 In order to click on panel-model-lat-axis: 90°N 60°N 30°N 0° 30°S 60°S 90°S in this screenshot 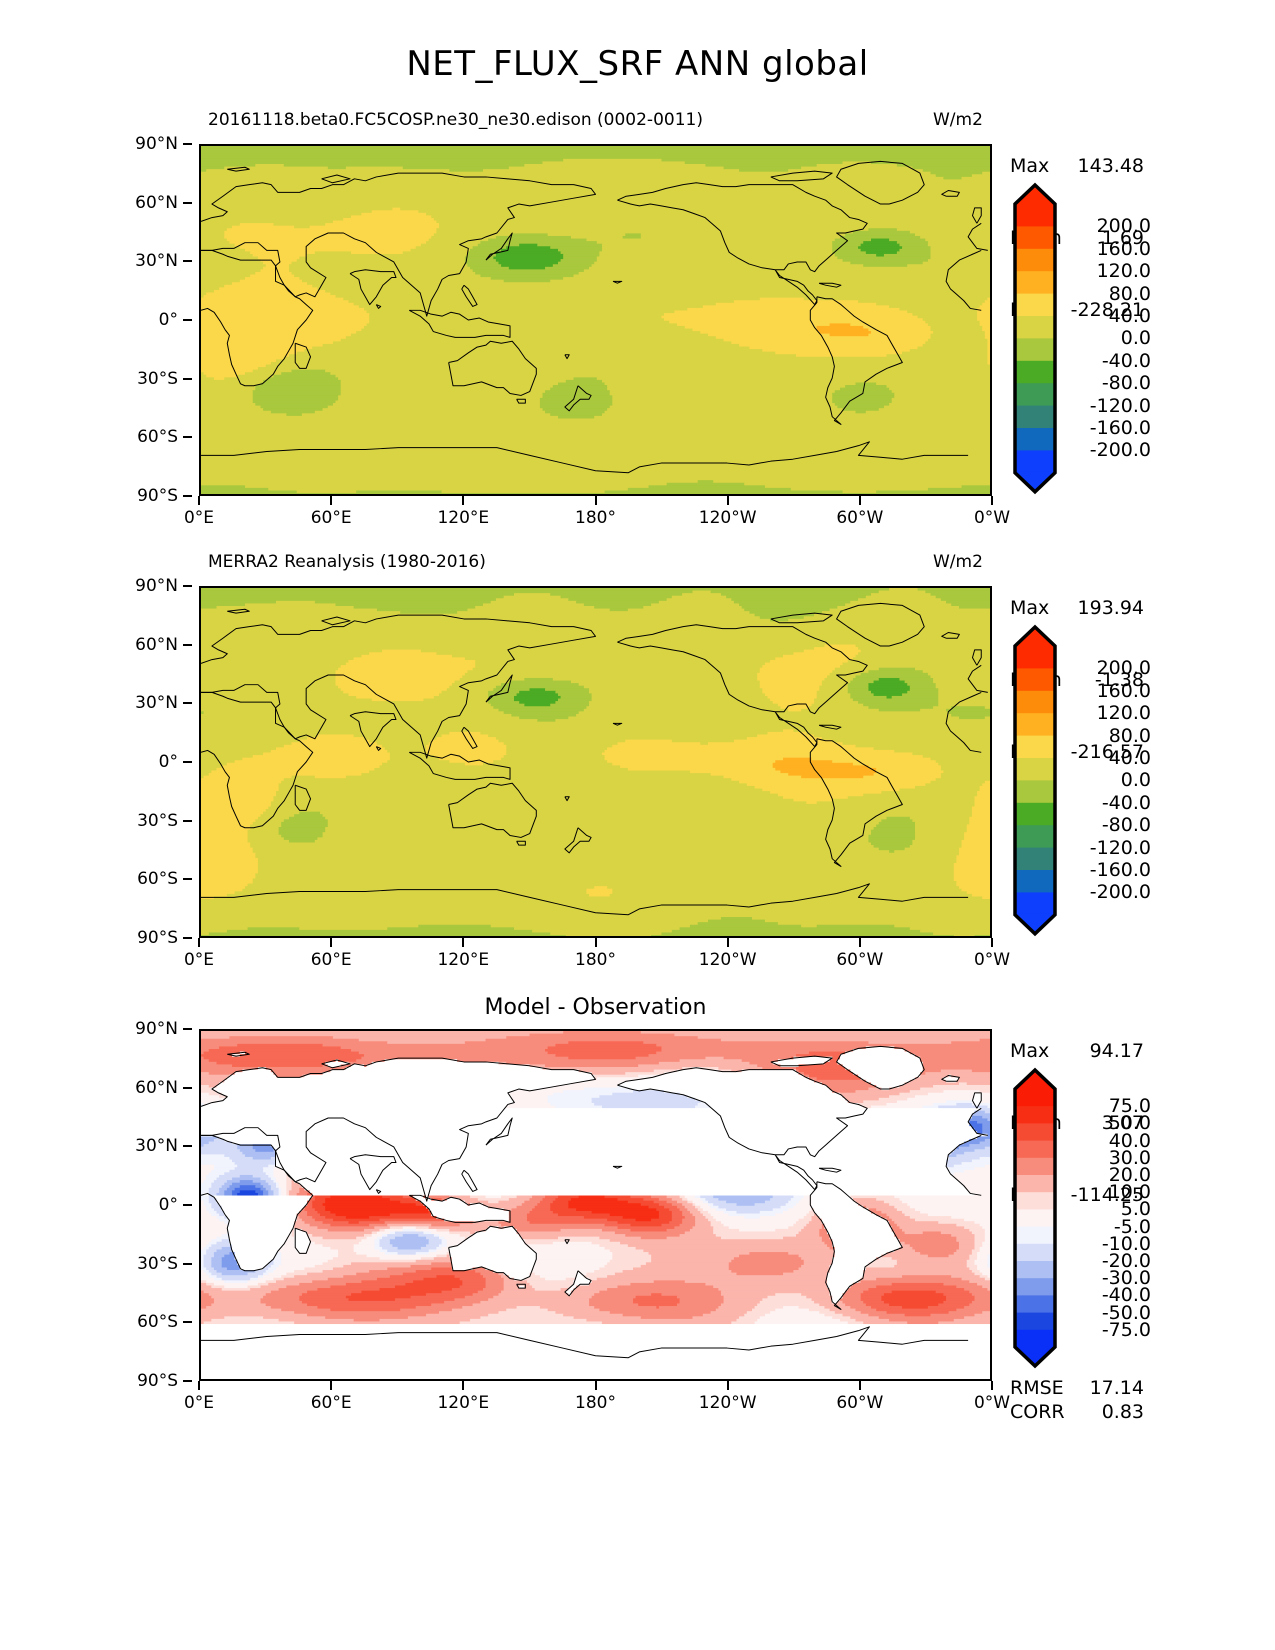, I will do `click(151, 320)`.